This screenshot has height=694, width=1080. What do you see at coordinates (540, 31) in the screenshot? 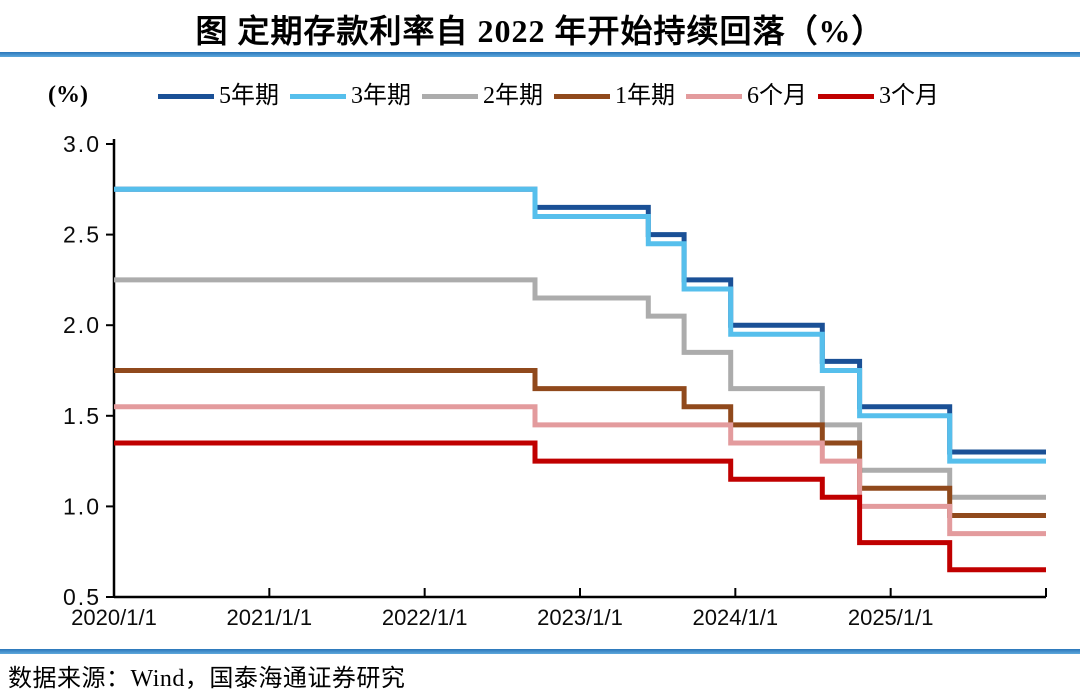
I see `chart-title: 图 定期存款利率自 2022 年开始持续回落（%）` at bounding box center [540, 31].